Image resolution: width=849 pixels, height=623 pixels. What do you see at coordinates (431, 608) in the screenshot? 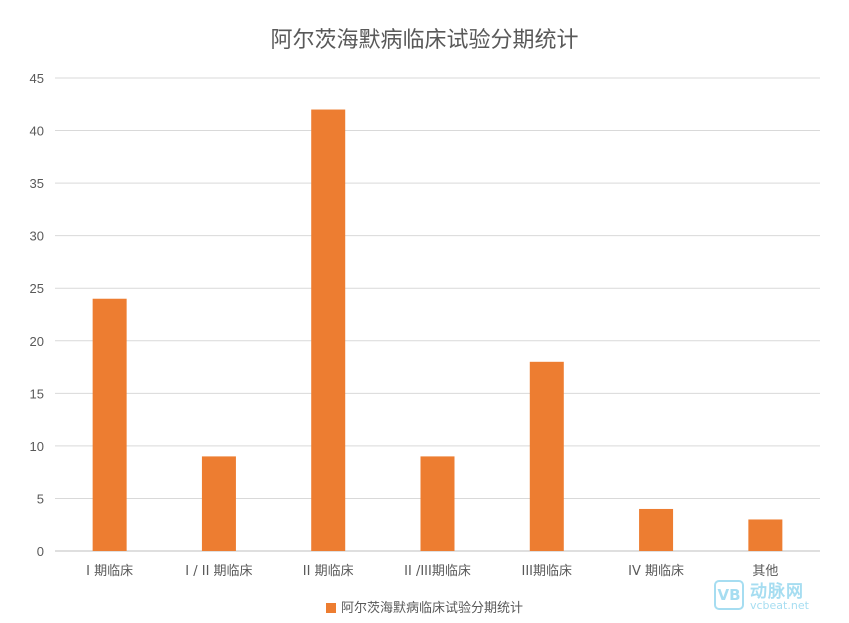
I see `legend-label: 阿尔茨海默病临床试验分期统计` at bounding box center [431, 608].